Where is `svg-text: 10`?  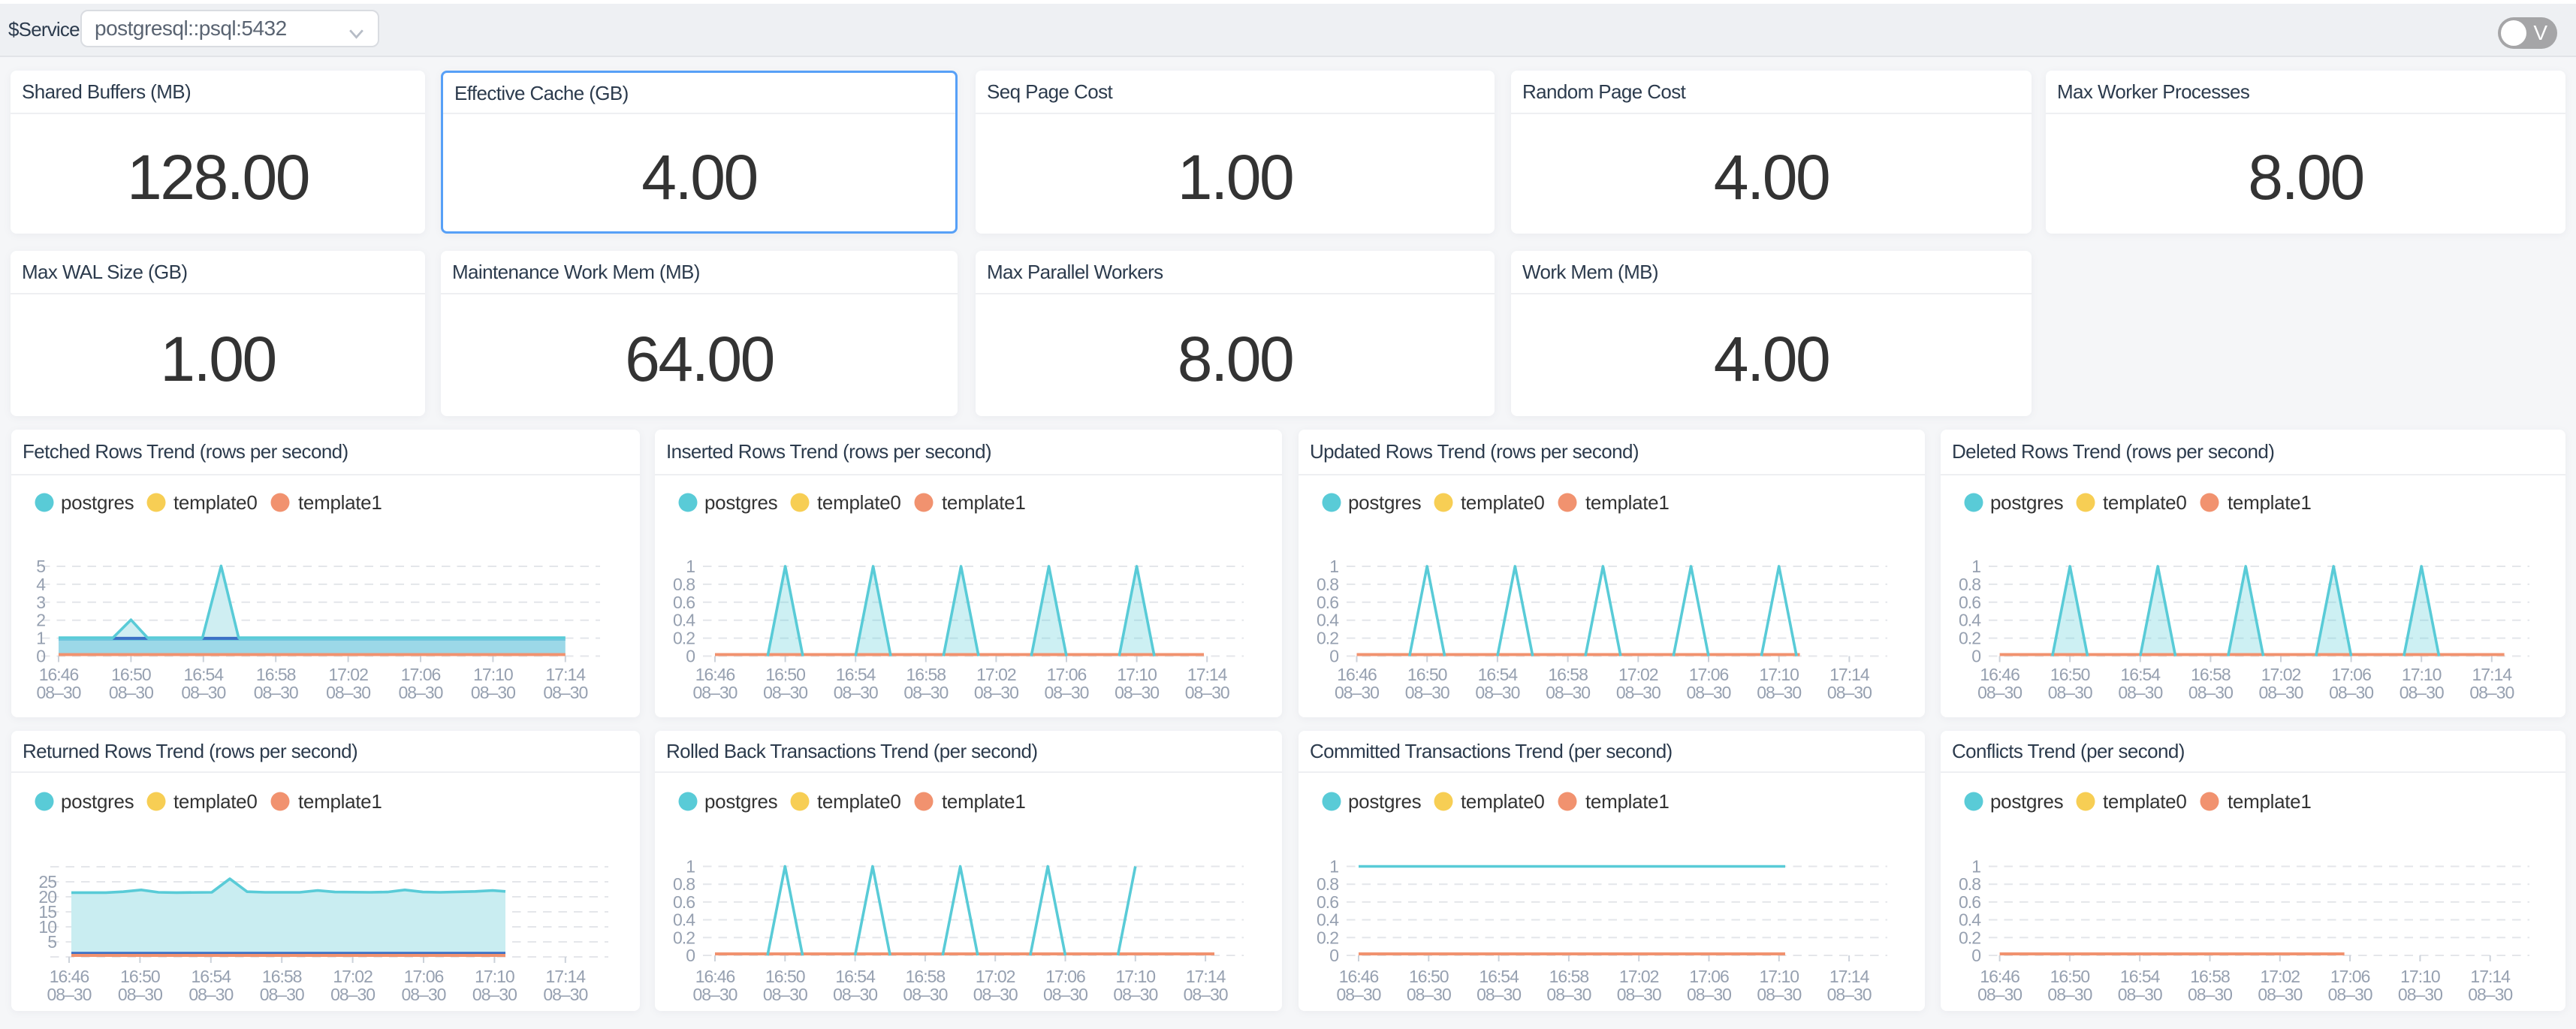 svg-text: 10 is located at coordinates (47, 927).